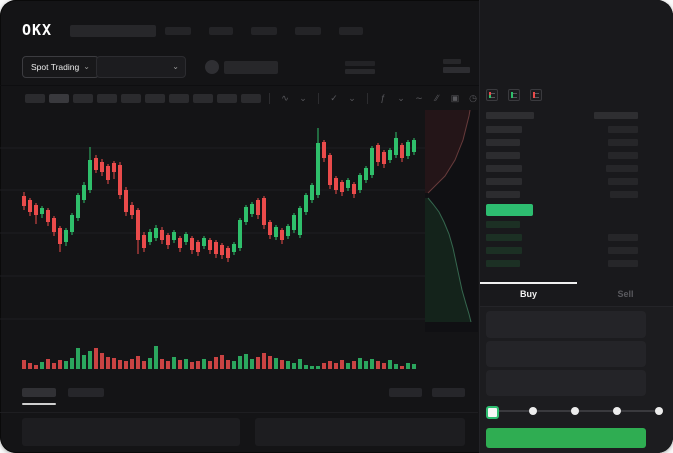 Image resolution: width=673 pixels, height=453 pixels. Describe the element at coordinates (240, 355) in the screenshot. I see `volume-chart` at that location.